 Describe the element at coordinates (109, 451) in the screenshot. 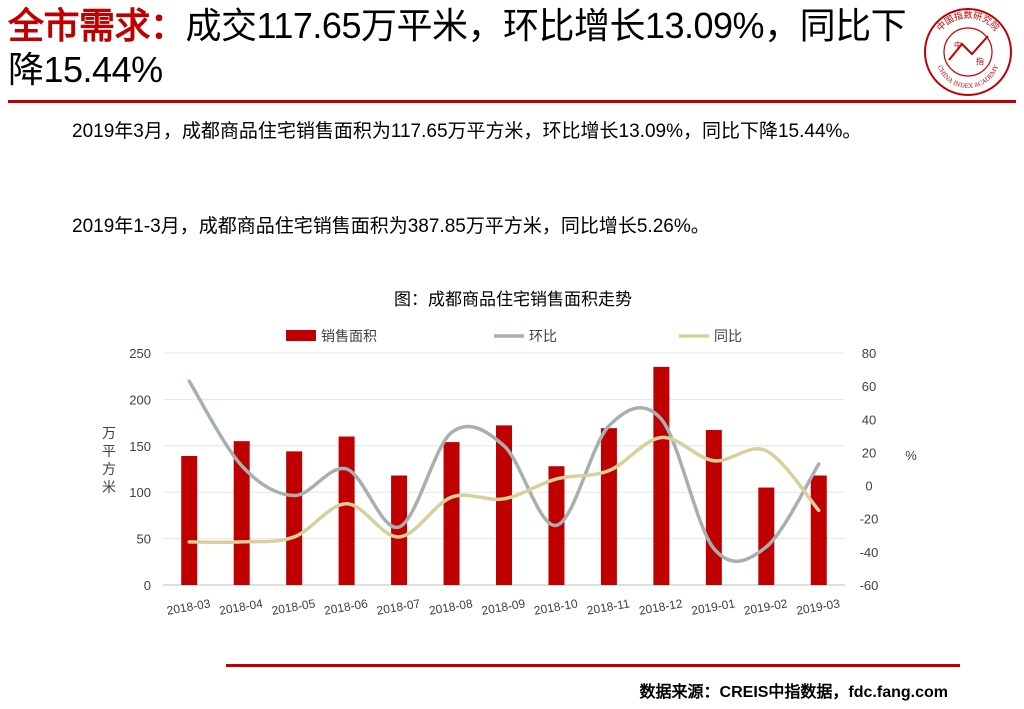

I see `y-axis-label-char: 平` at that location.